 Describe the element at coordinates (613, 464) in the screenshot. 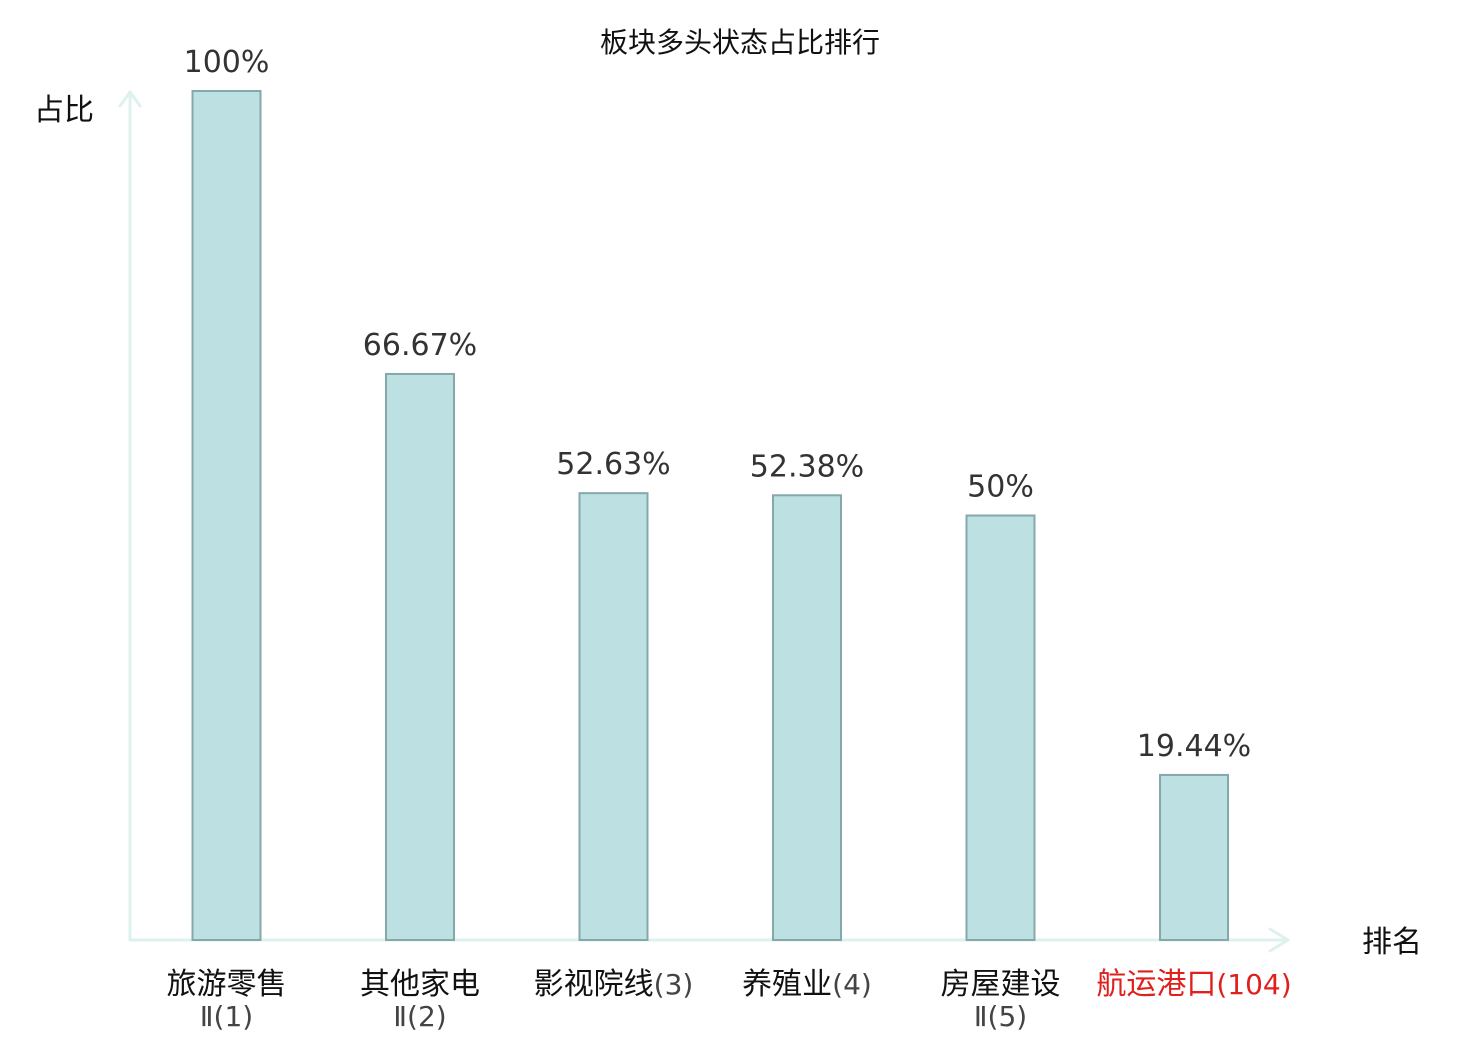

I see `bar-value-label: 52.63%` at that location.